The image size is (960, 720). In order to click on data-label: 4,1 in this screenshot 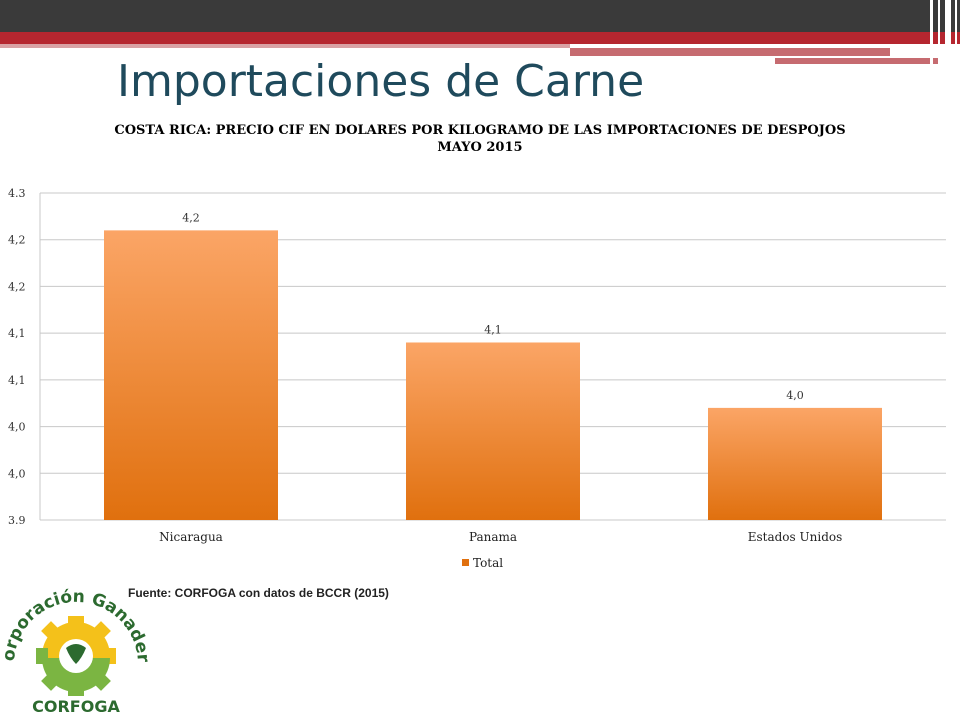, I will do `click(493, 329)`.